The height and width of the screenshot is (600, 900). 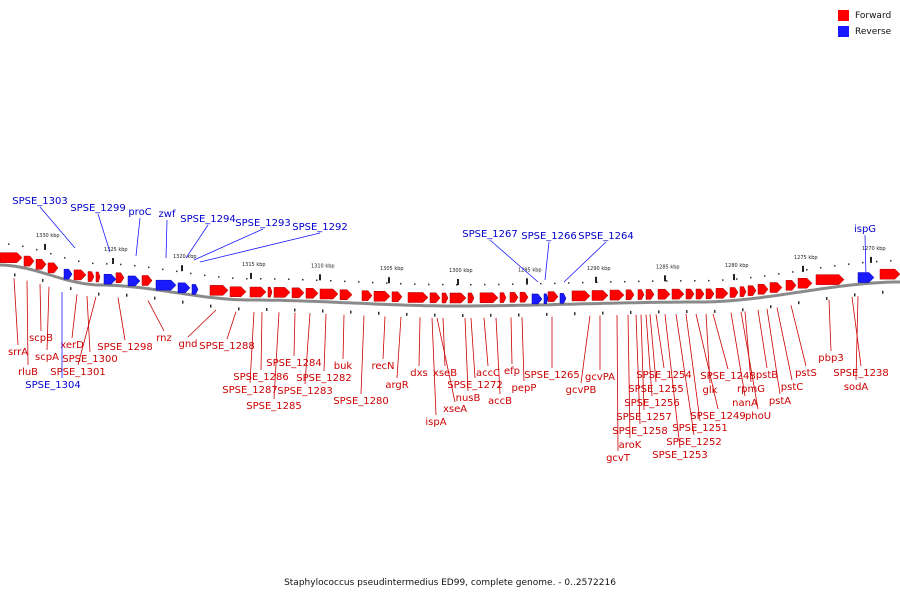 I want to click on reverse-gene-label: SPSE_1294, so click(x=208, y=219).